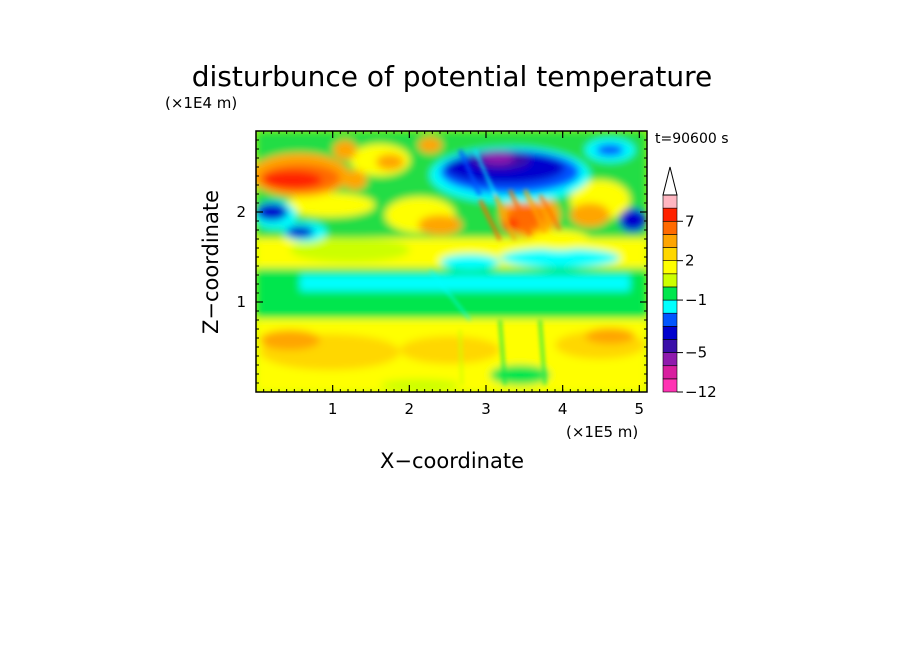  I want to click on y-tick-label: 1, so click(241, 302).